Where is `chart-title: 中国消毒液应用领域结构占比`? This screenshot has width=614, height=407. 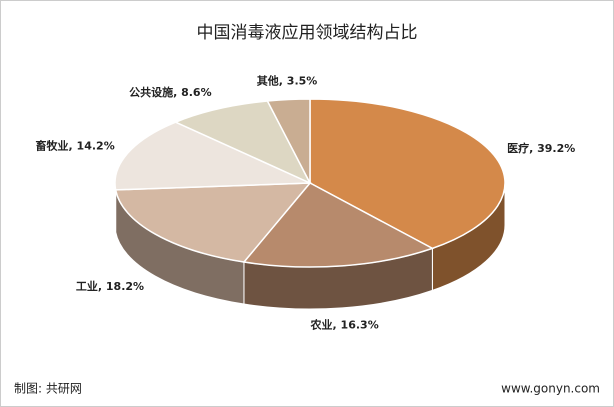 chart-title: 中国消毒液应用领域结构占比 is located at coordinates (307, 33).